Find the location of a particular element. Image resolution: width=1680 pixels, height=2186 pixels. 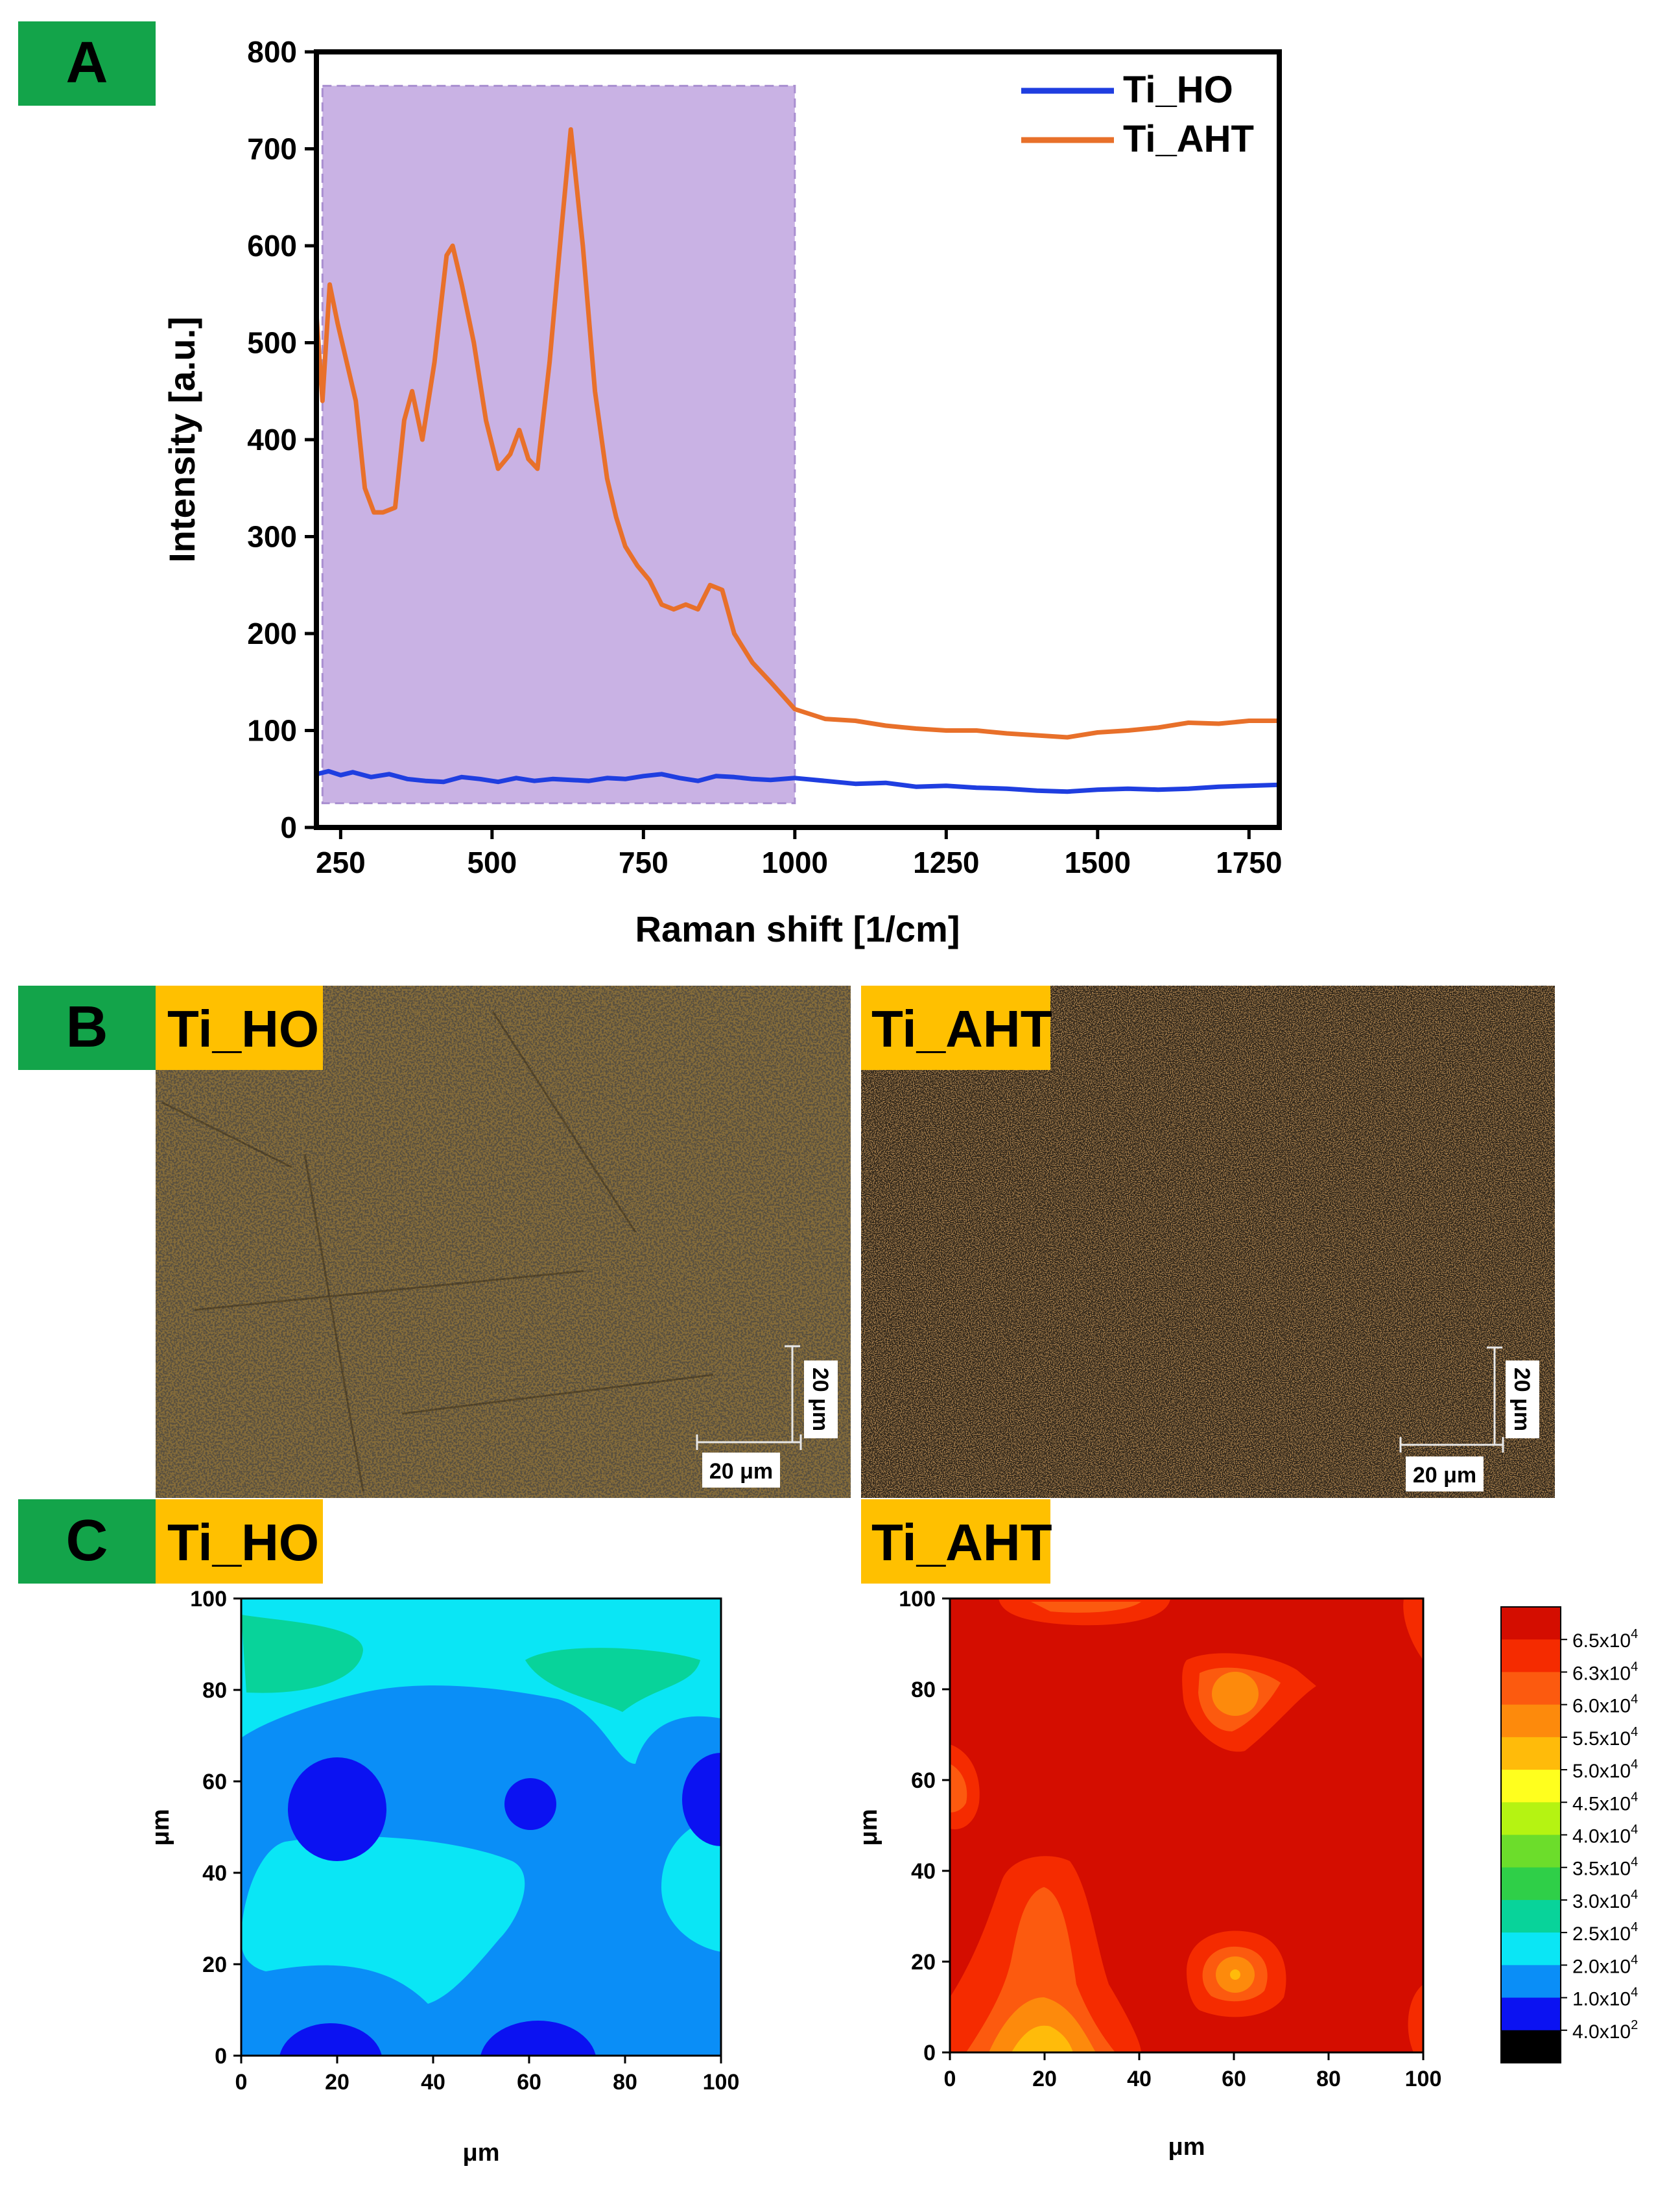

map-ti-ho-contours is located at coordinates (481, 1827).